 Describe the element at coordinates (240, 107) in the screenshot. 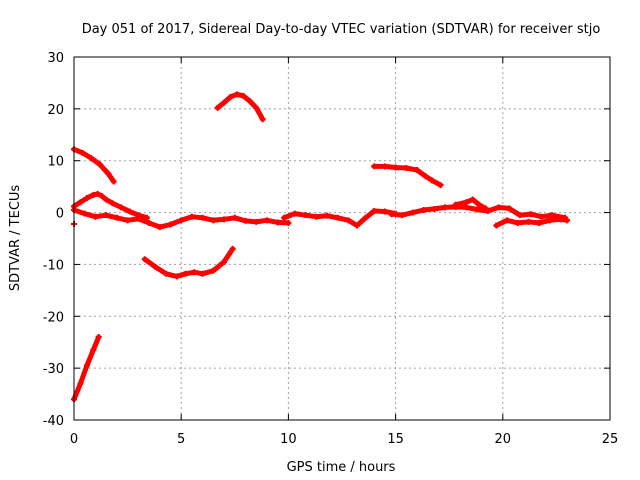

I see `series-arc-high-mid` at that location.